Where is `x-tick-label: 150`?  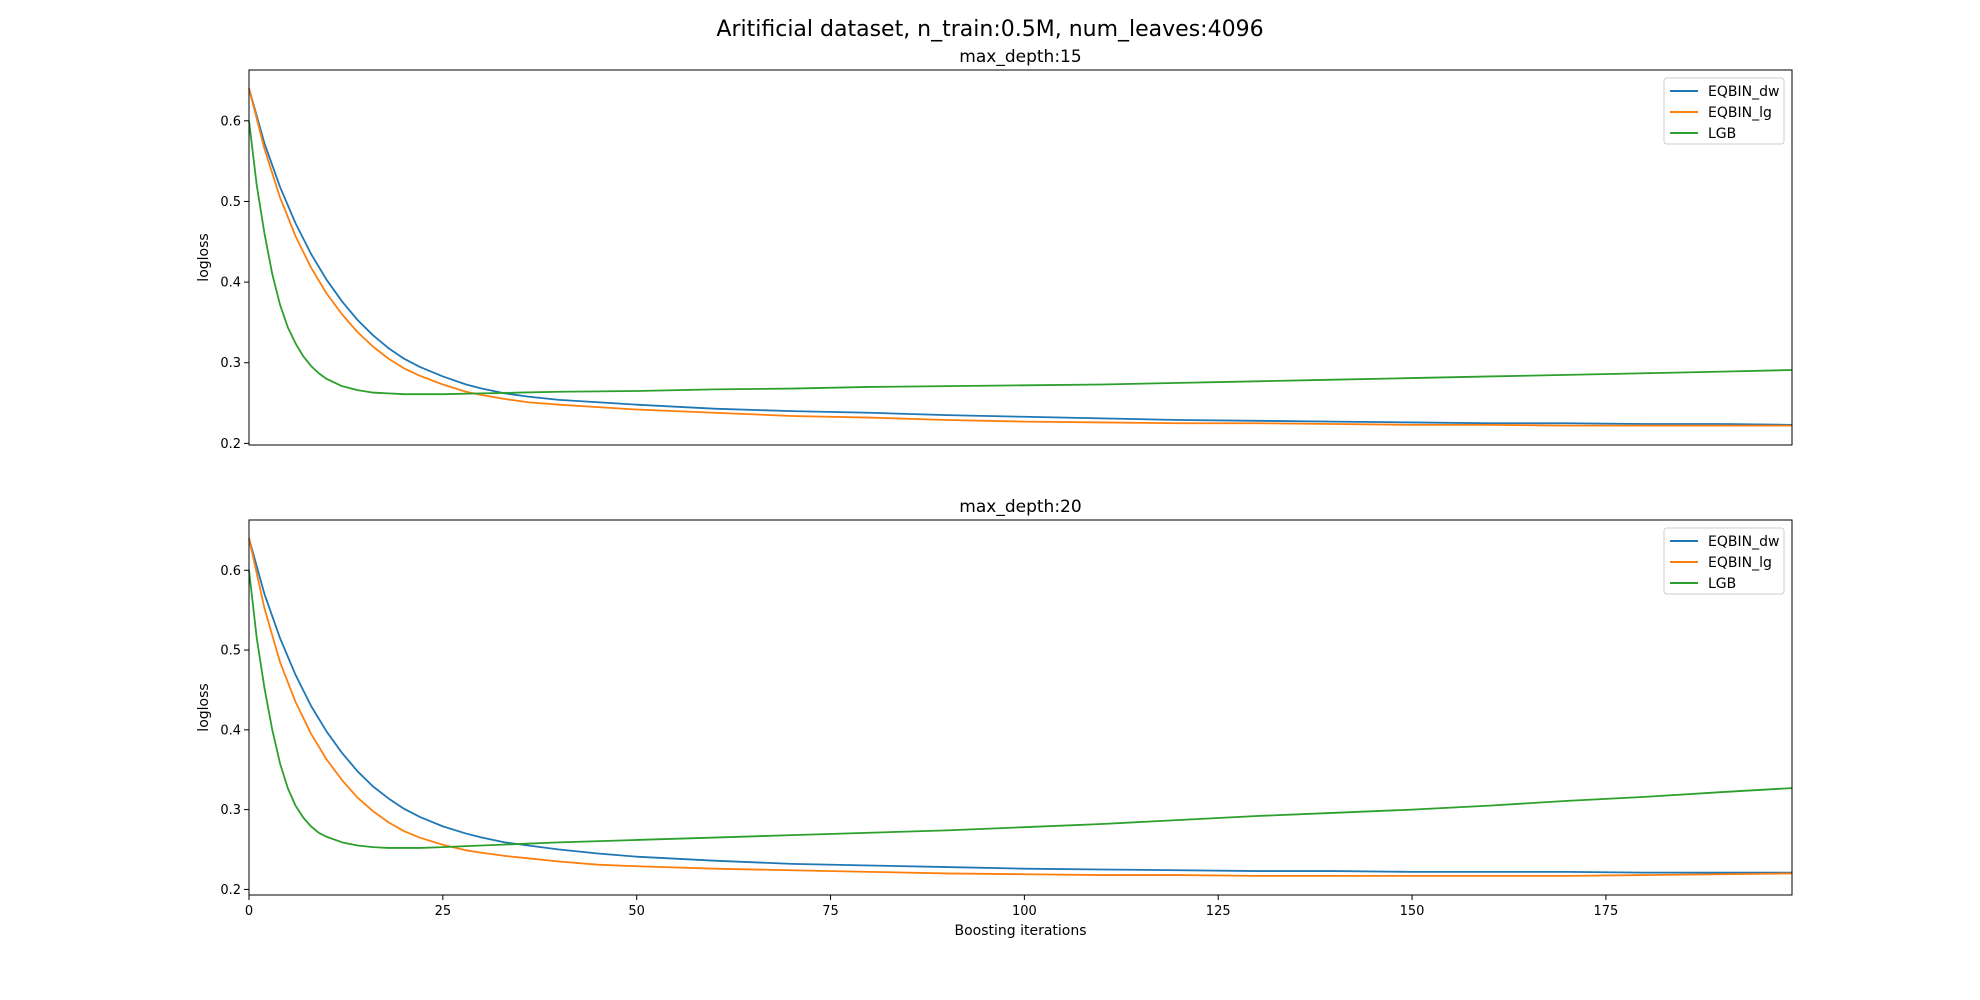 x-tick-label: 150 is located at coordinates (1412, 911).